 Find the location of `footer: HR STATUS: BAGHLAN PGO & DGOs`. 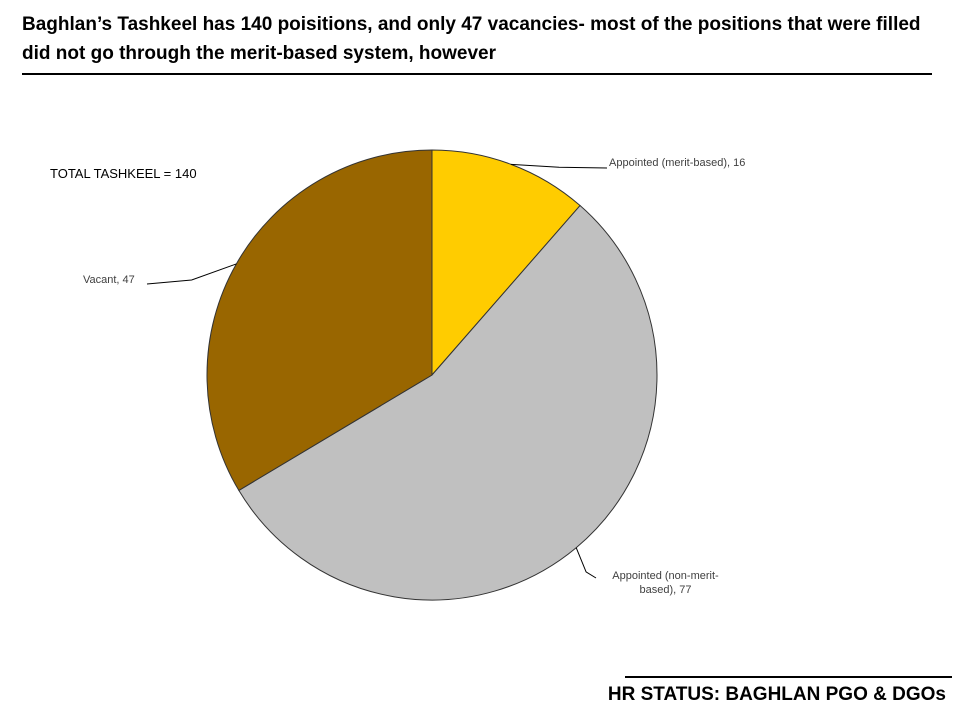

footer: HR STATUS: BAGHLAN PGO & DGOs is located at coordinates (776, 694).